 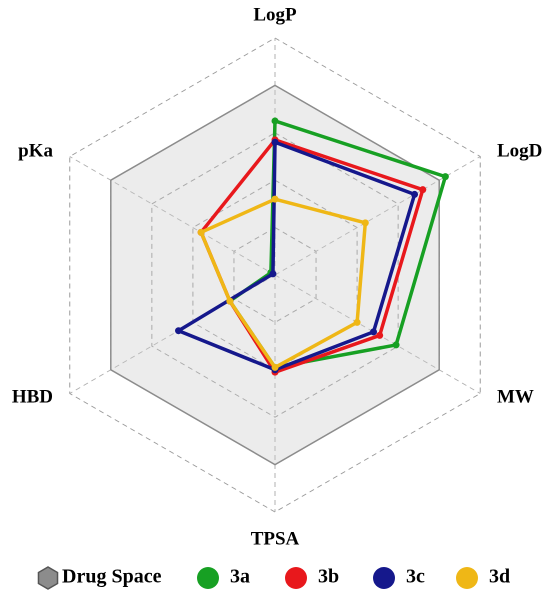 I want to click on legend-label: Drug Space, so click(x=112, y=577).